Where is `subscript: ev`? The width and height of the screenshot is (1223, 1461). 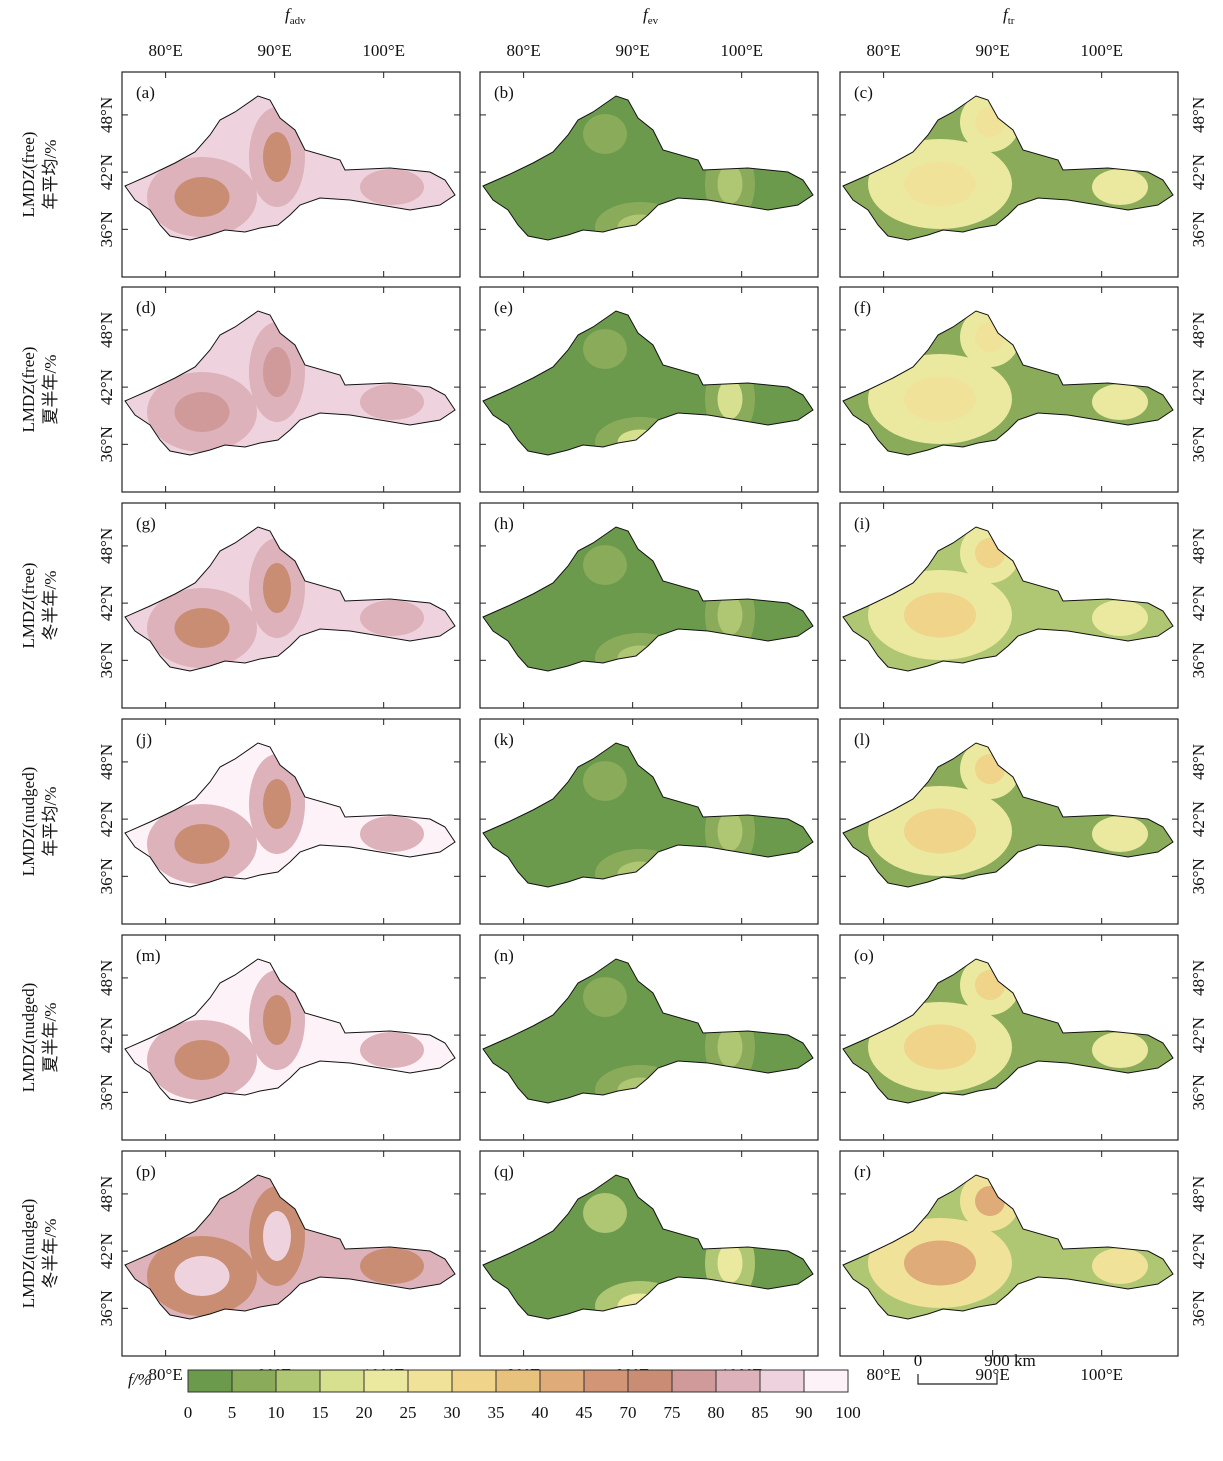
subscript: ev is located at coordinates (653, 21).